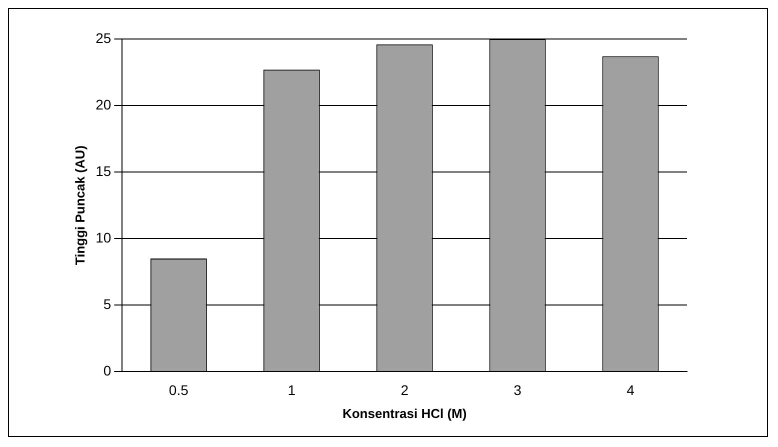 Image resolution: width=778 pixels, height=447 pixels. What do you see at coordinates (292, 390) in the screenshot?
I see `x-tick-label: 1` at bounding box center [292, 390].